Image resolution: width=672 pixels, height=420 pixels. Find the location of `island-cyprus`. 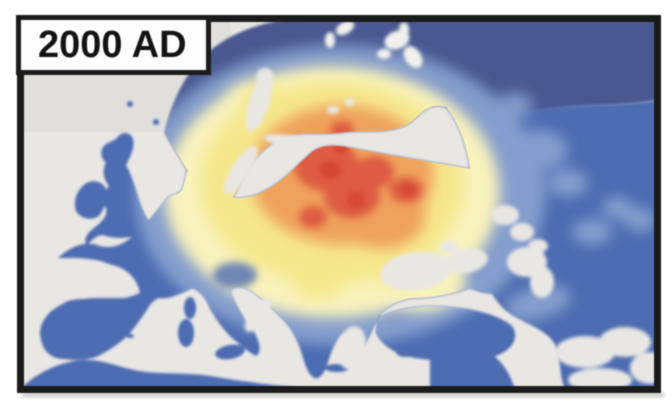

island-cyprus is located at coordinates (405, 352).